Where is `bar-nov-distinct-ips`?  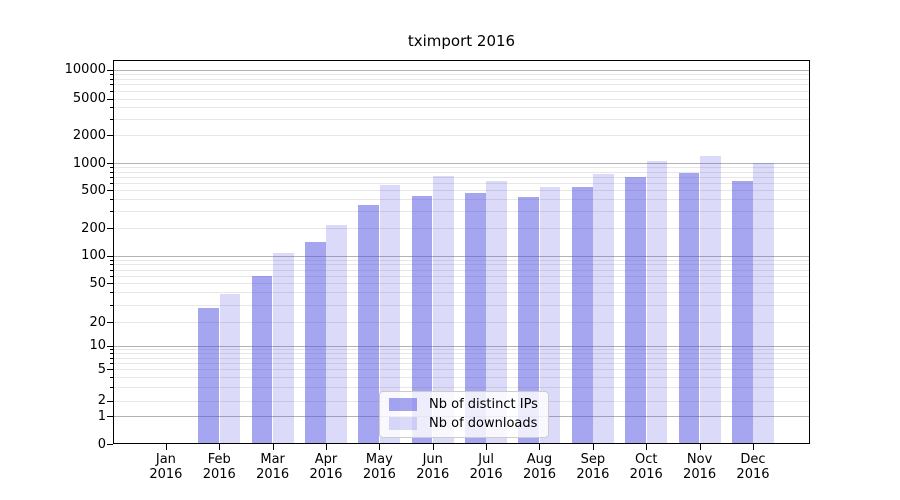
bar-nov-distinct-ips is located at coordinates (689, 308).